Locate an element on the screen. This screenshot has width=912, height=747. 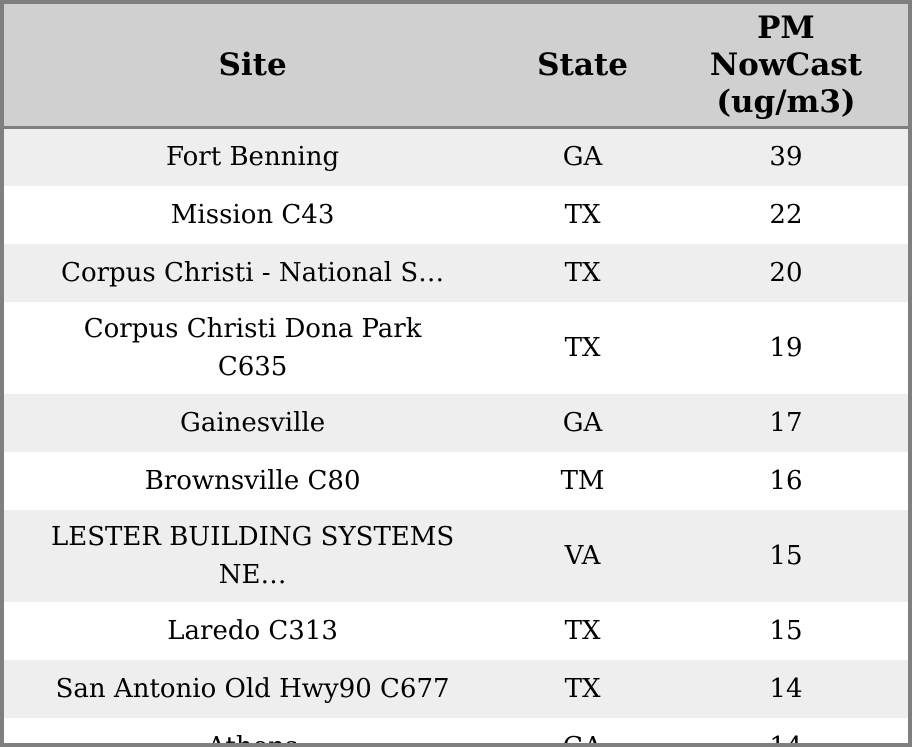
site-cell: Athens is located at coordinates (252, 732).